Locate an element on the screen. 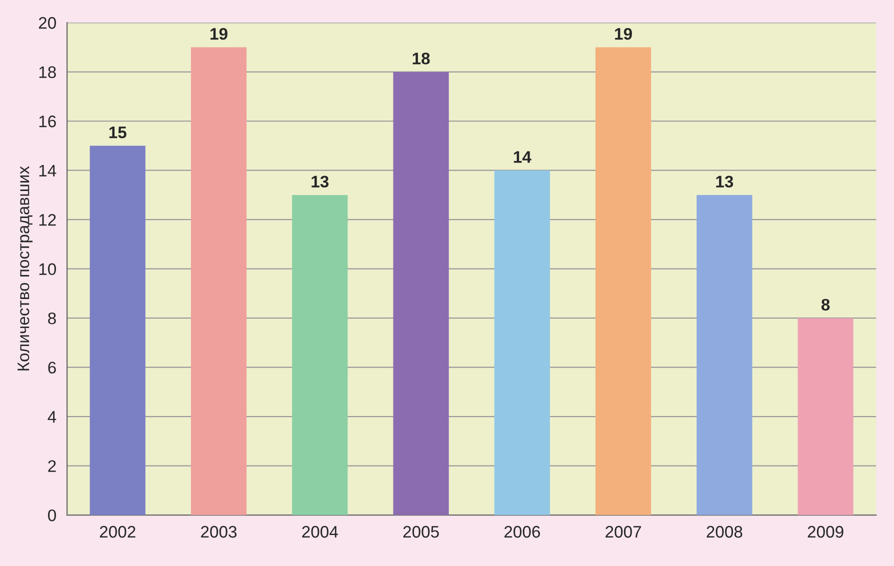 This screenshot has height=566, width=894. y-tick-label: 12 is located at coordinates (47, 220).